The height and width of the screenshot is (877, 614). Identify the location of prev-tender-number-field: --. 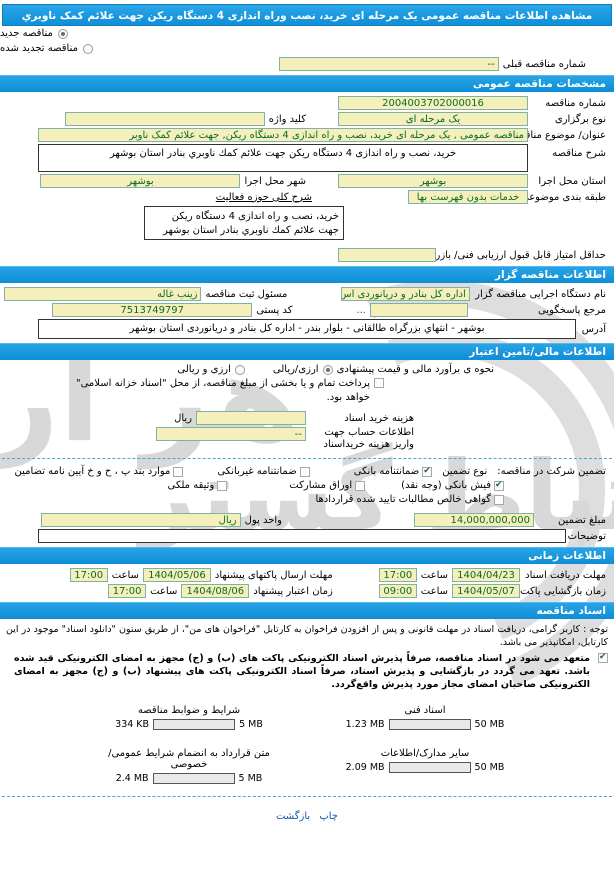
(388, 64).